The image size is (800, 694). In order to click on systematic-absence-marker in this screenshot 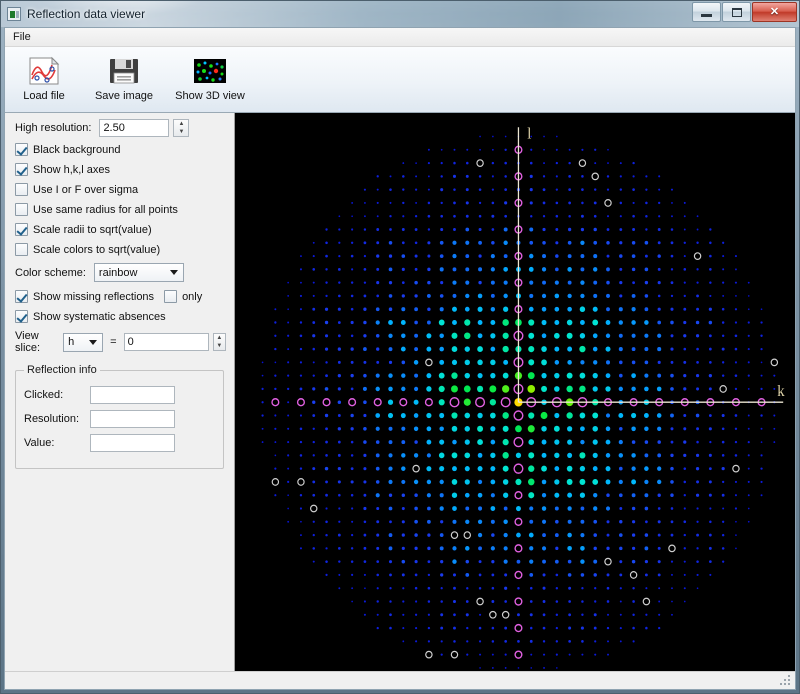, I will do `click(377, 402)`.